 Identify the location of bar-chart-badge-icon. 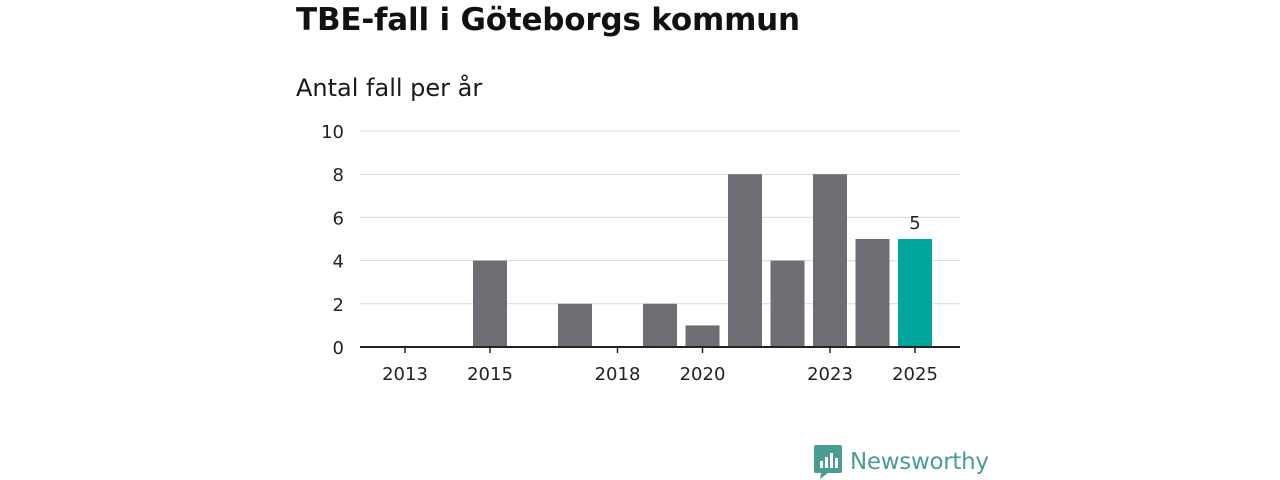
(828, 462).